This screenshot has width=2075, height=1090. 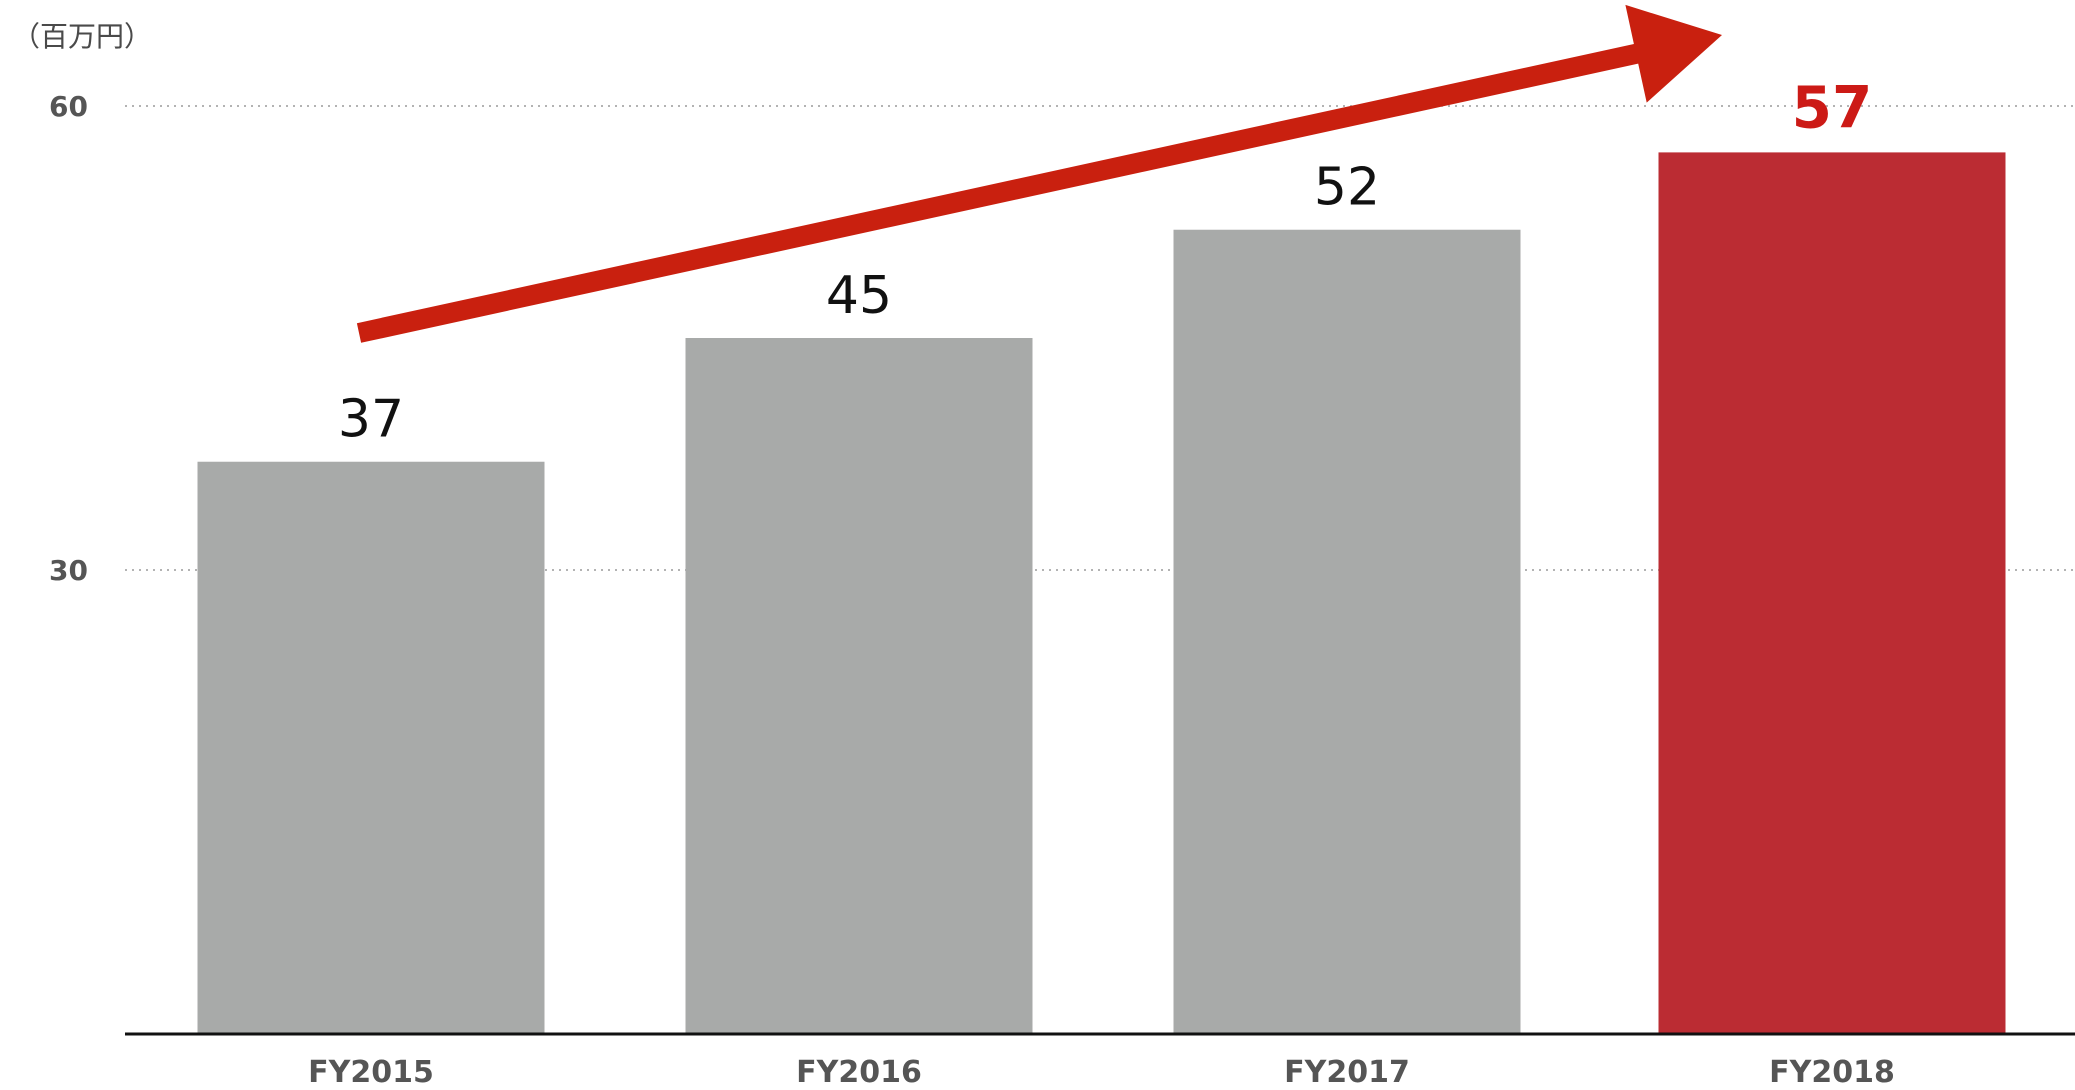 I want to click on x-axis-ticks: FY2015 FY2016 FY2017 FY2018, so click(x=1101, y=1072).